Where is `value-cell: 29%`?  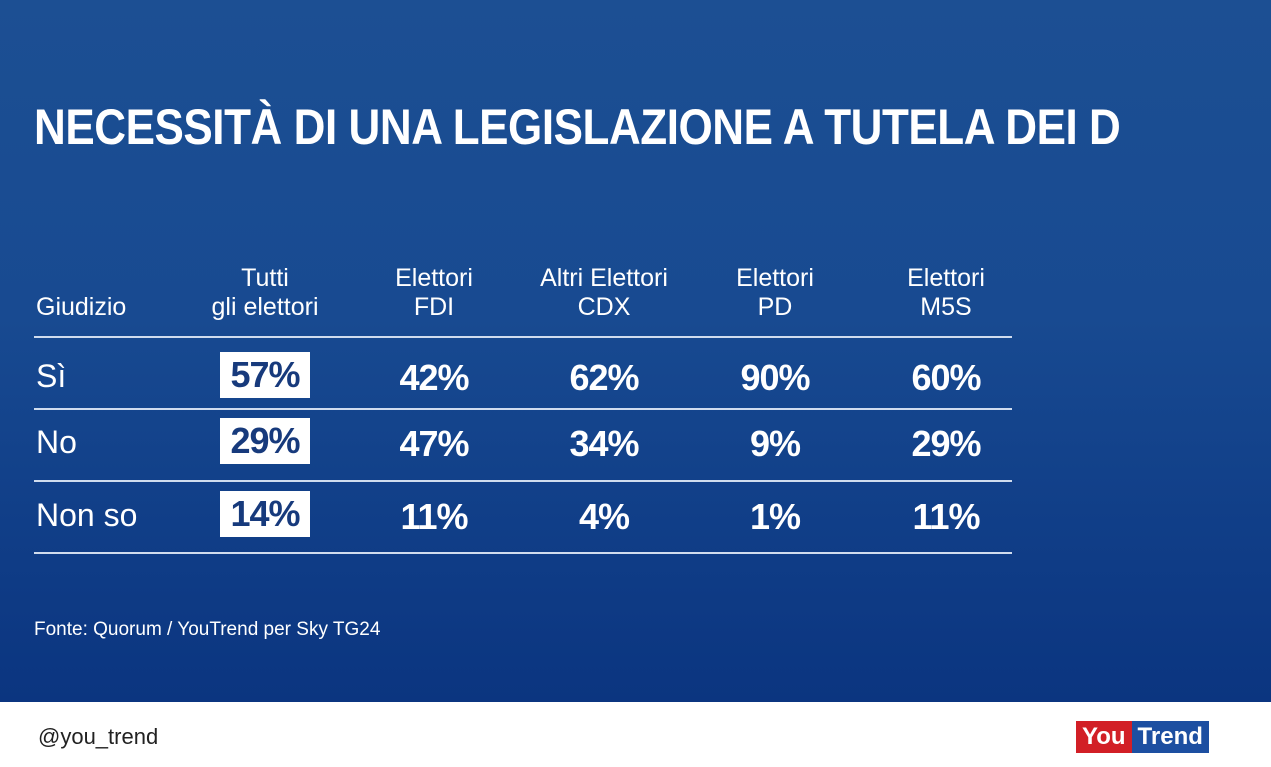 value-cell: 29% is located at coordinates (946, 443).